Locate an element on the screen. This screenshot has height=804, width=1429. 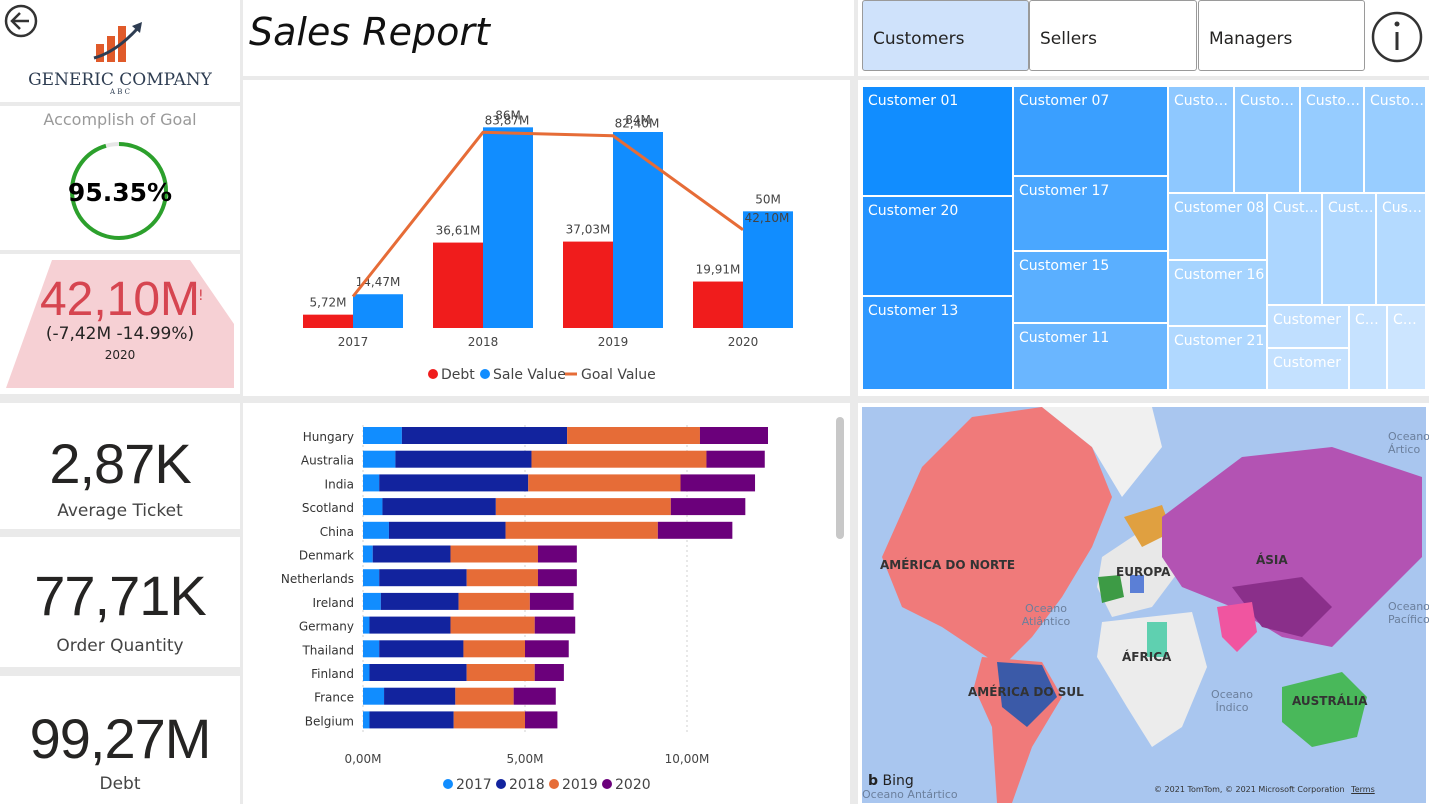
treemap-tile: Customer 21 is located at coordinates (1217, 358).